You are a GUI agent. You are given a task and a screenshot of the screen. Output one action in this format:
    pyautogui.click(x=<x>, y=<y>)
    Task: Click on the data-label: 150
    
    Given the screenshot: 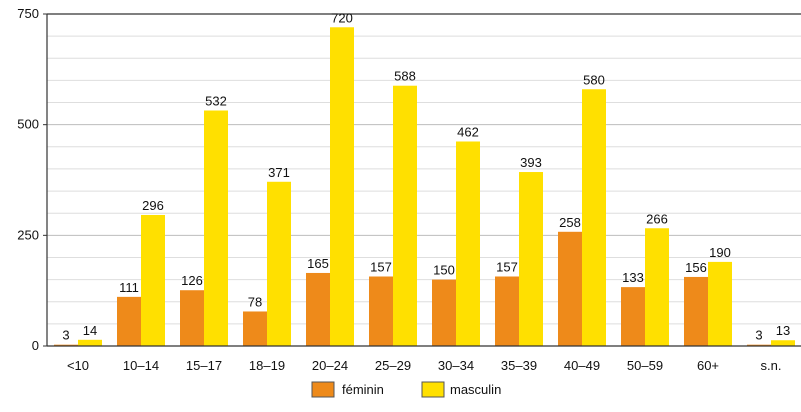 What is the action you would take?
    pyautogui.click(x=444, y=270)
    